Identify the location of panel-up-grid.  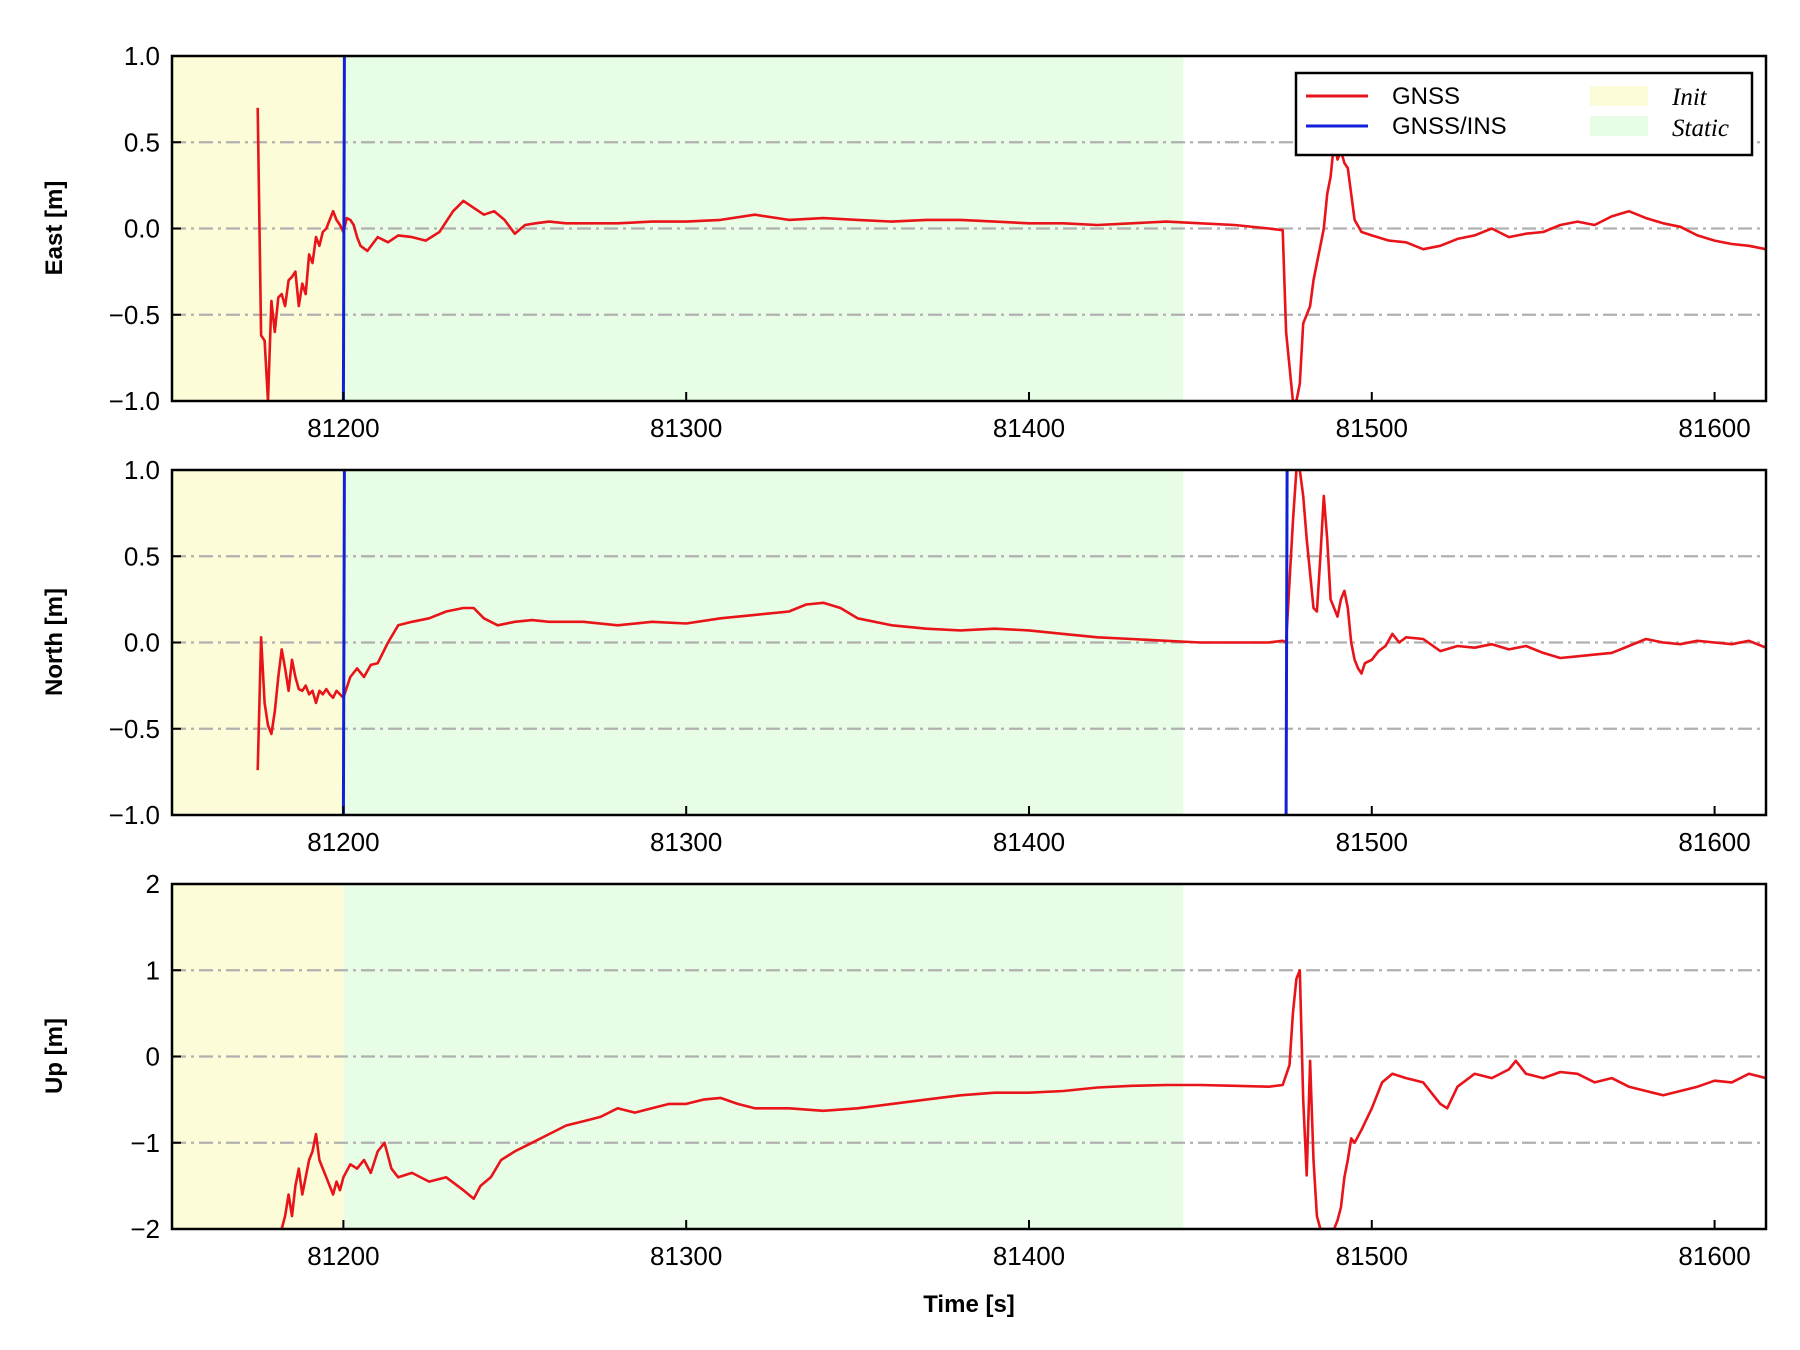
(969, 1056).